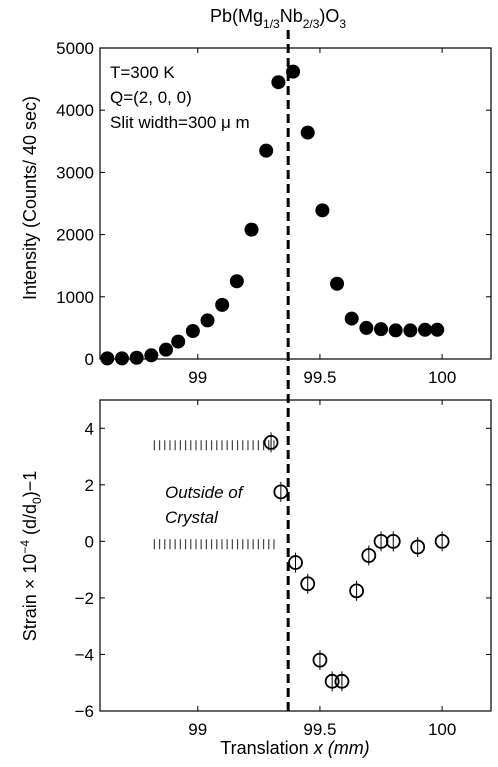  What do you see at coordinates (75, 297) in the screenshot?
I see `top-y-tick-label: 1000` at bounding box center [75, 297].